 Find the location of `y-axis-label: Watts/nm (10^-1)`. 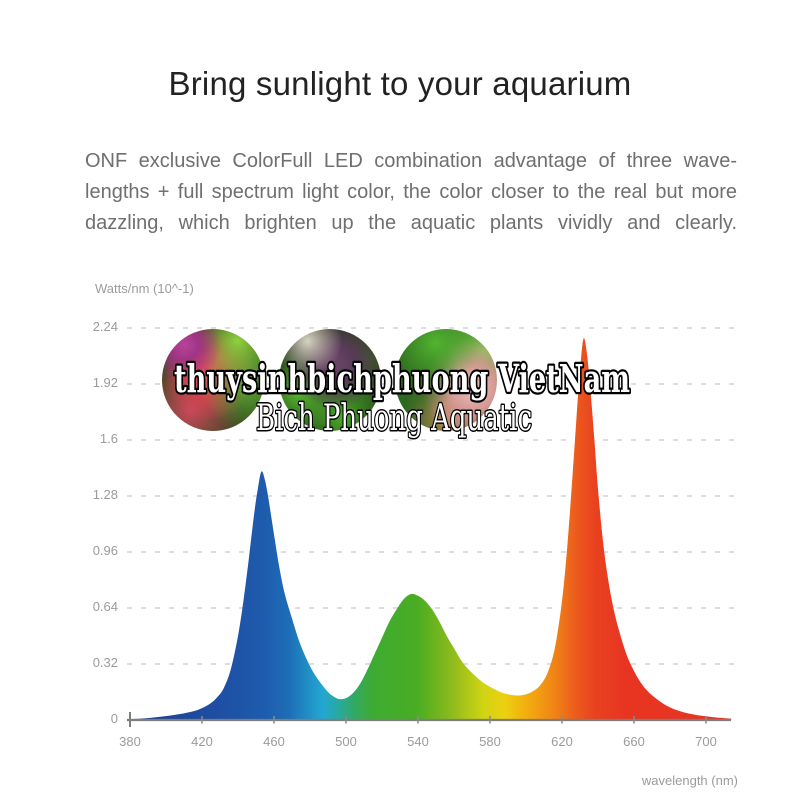

y-axis-label: Watts/nm (10^-1) is located at coordinates (144, 288).